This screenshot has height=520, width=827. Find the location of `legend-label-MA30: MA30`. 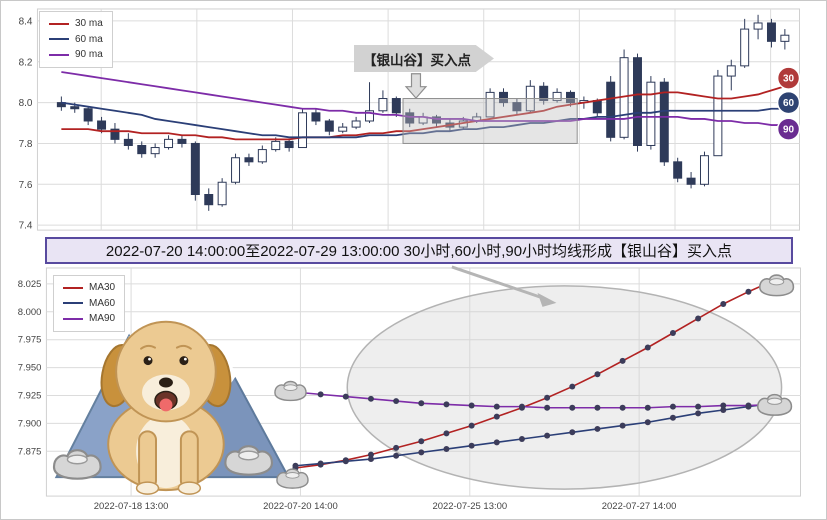

legend-label-MA30: MA30 is located at coordinates (102, 287).